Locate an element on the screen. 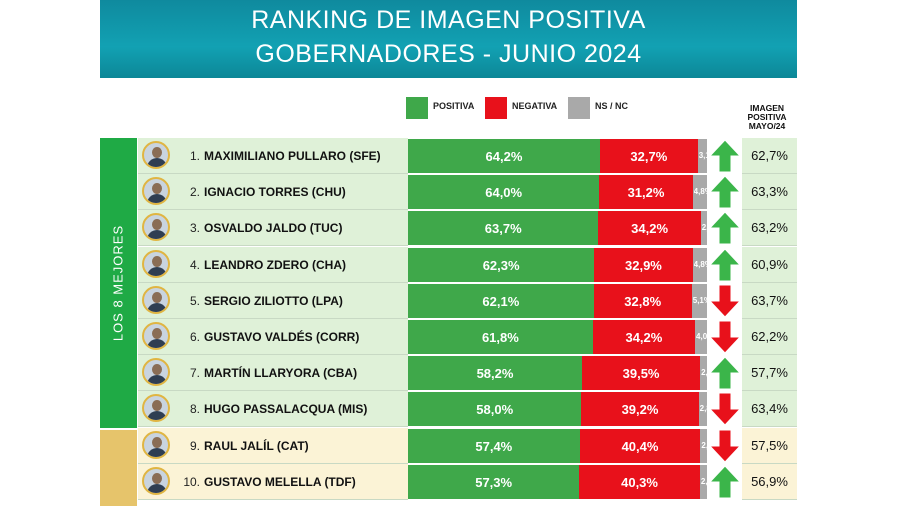  bar-negative-label: 32,9% is located at coordinates (643, 265).